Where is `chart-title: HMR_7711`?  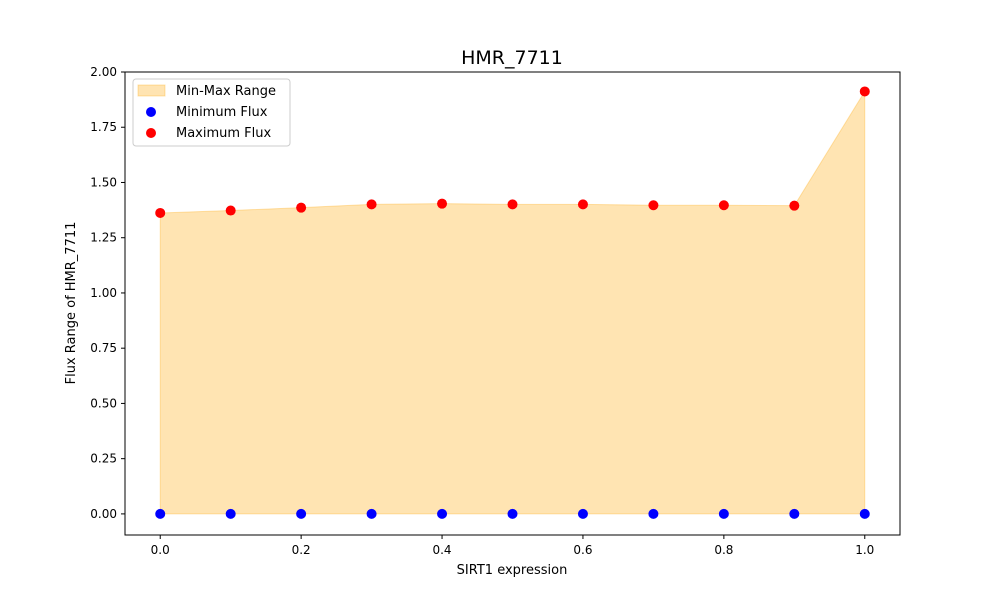 chart-title: HMR_7711 is located at coordinates (512, 58).